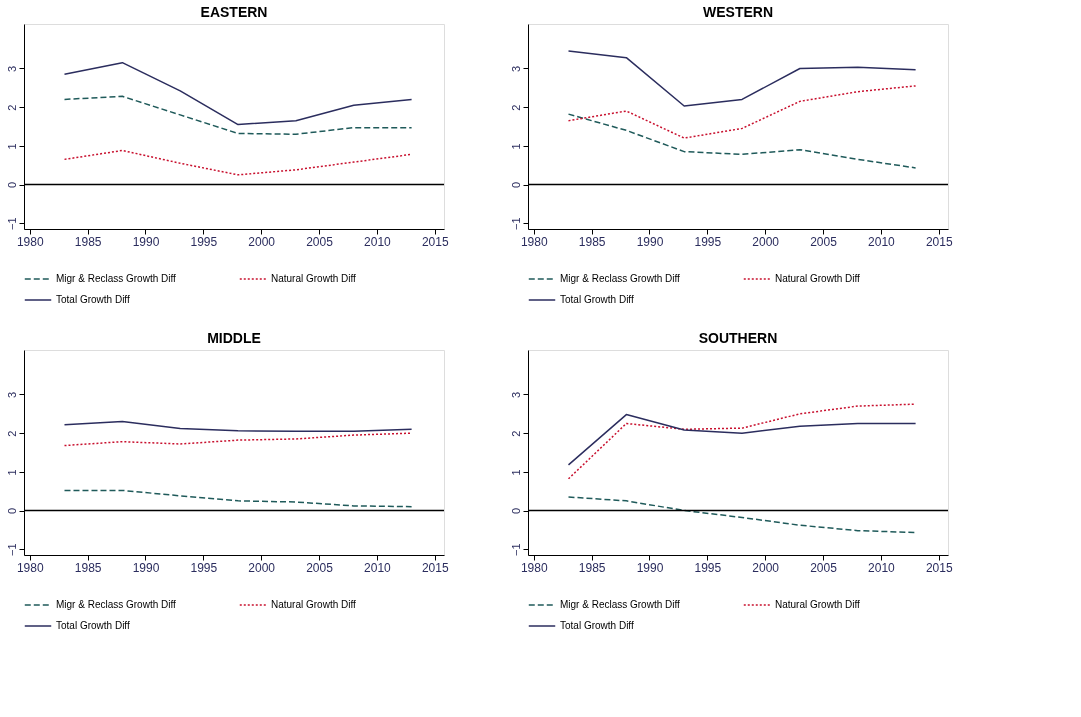  Describe the element at coordinates (234, 12) in the screenshot. I see `chart-title: EASTERN` at that location.